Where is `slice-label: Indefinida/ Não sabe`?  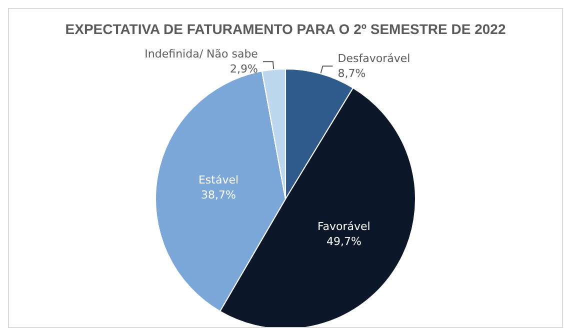 slice-label: Indefinida/ Não sabe is located at coordinates (201, 54).